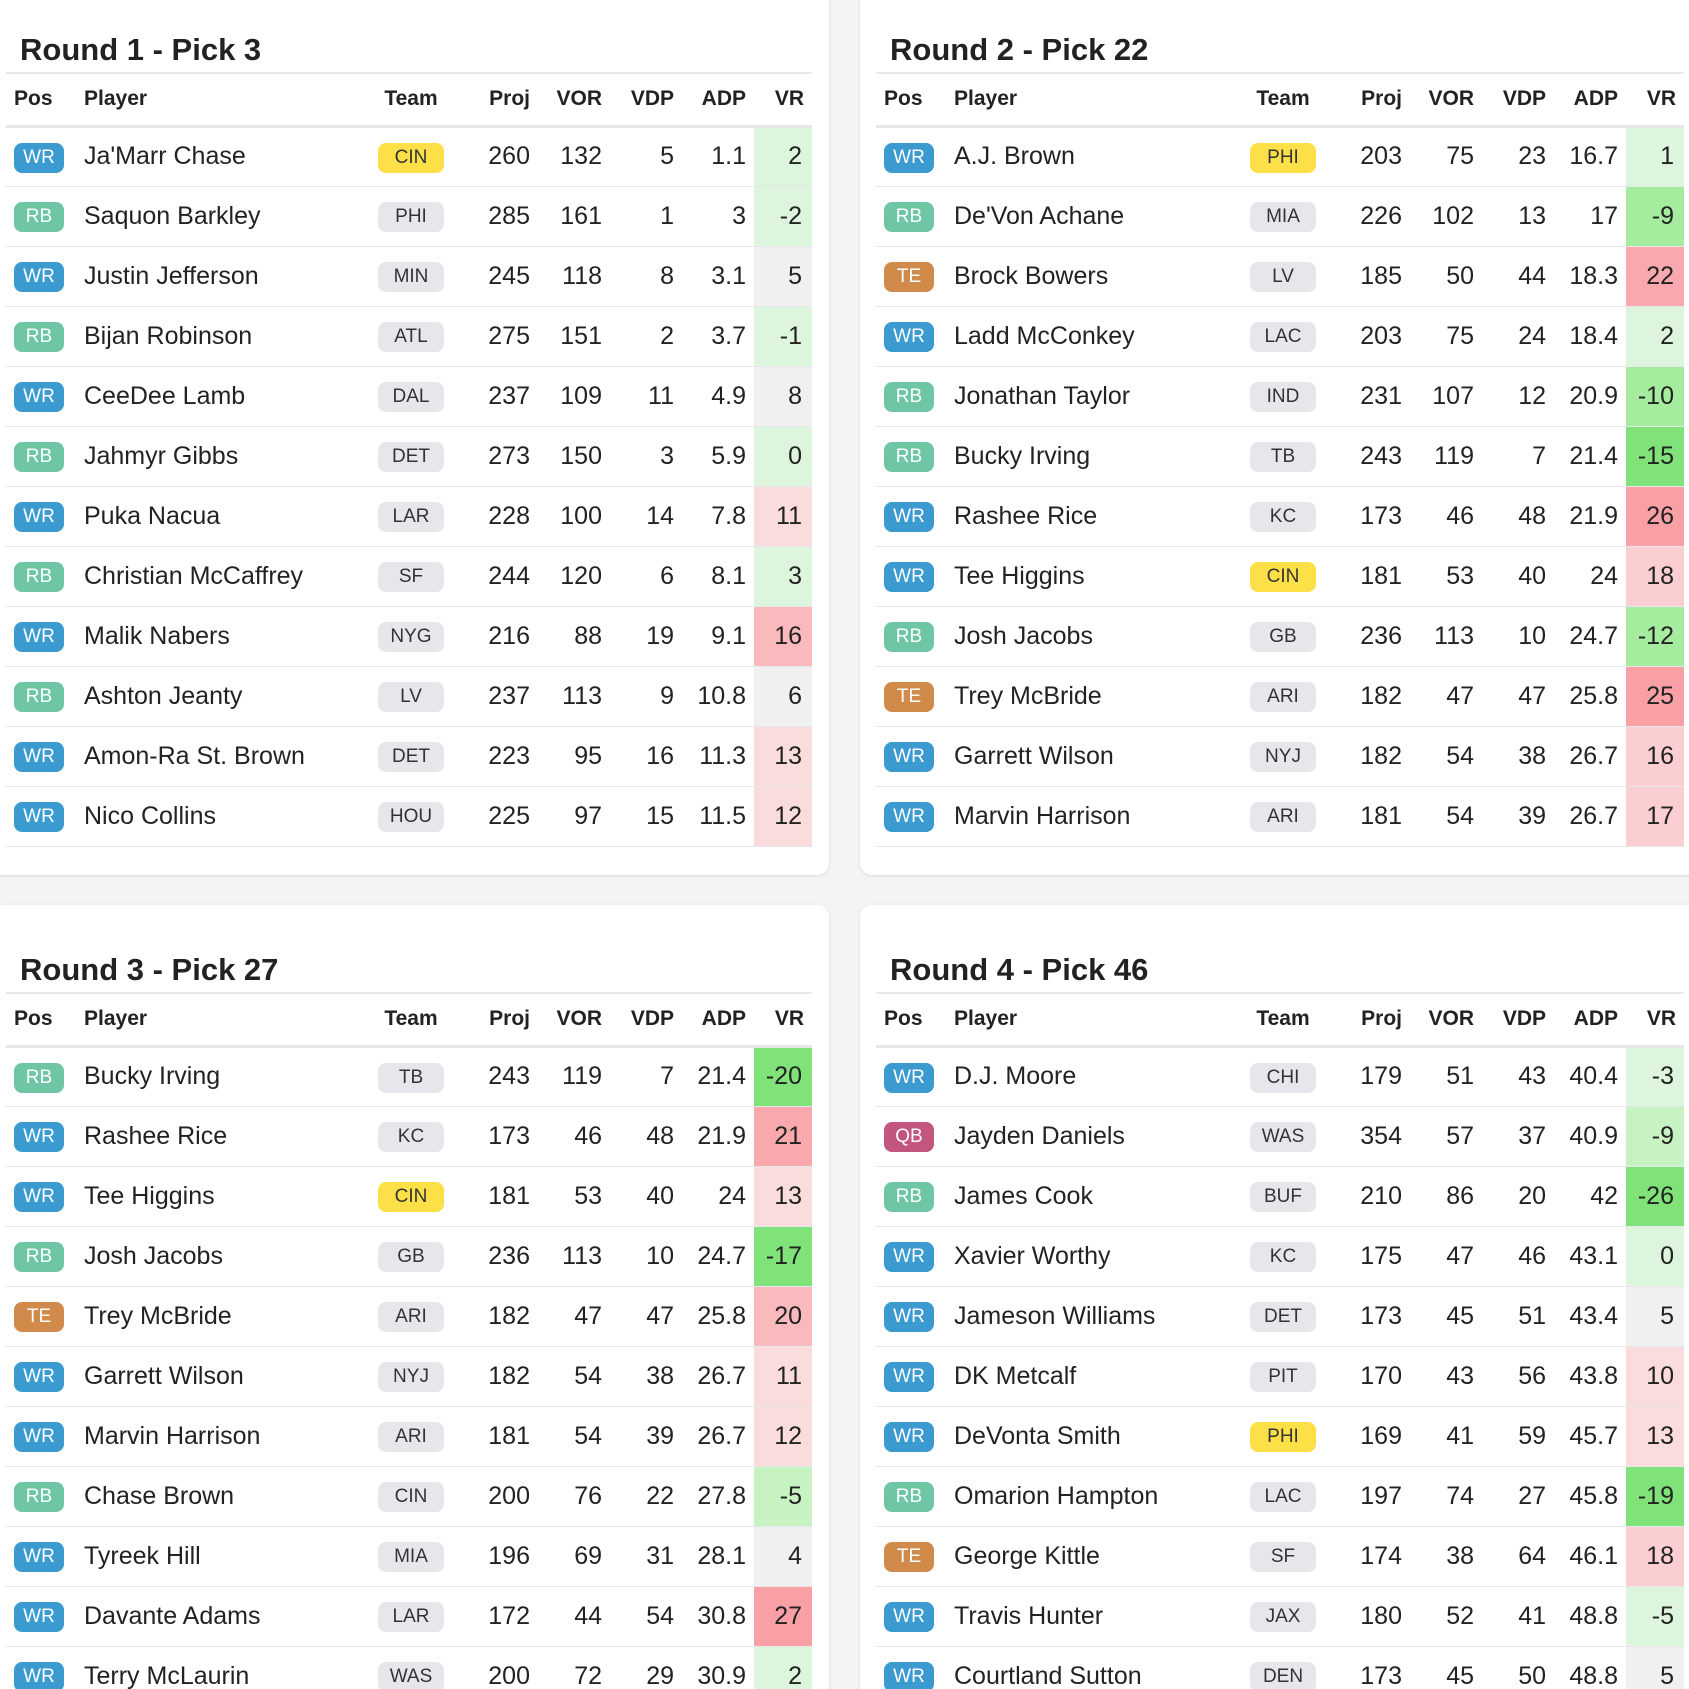 This screenshot has width=1689, height=1689. I want to click on table-row: WR Tyreek Hill MIA 196 69 31 28.1 4, so click(409, 1556).